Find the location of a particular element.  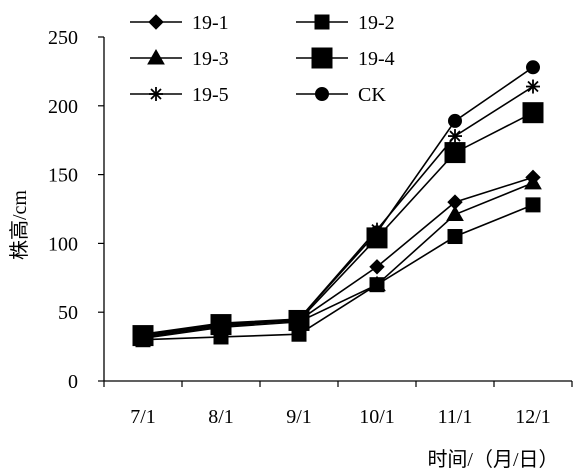

x-tick-label: 11/1 is located at coordinates (455, 417).